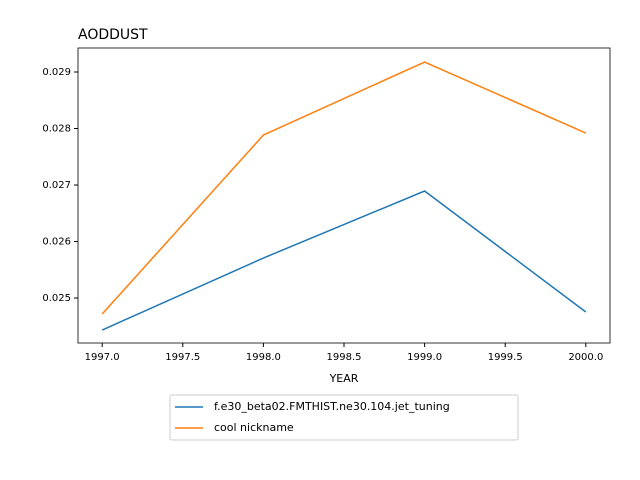 The width and height of the screenshot is (640, 480). I want to click on x-tick-label: 1999.0, so click(424, 357).